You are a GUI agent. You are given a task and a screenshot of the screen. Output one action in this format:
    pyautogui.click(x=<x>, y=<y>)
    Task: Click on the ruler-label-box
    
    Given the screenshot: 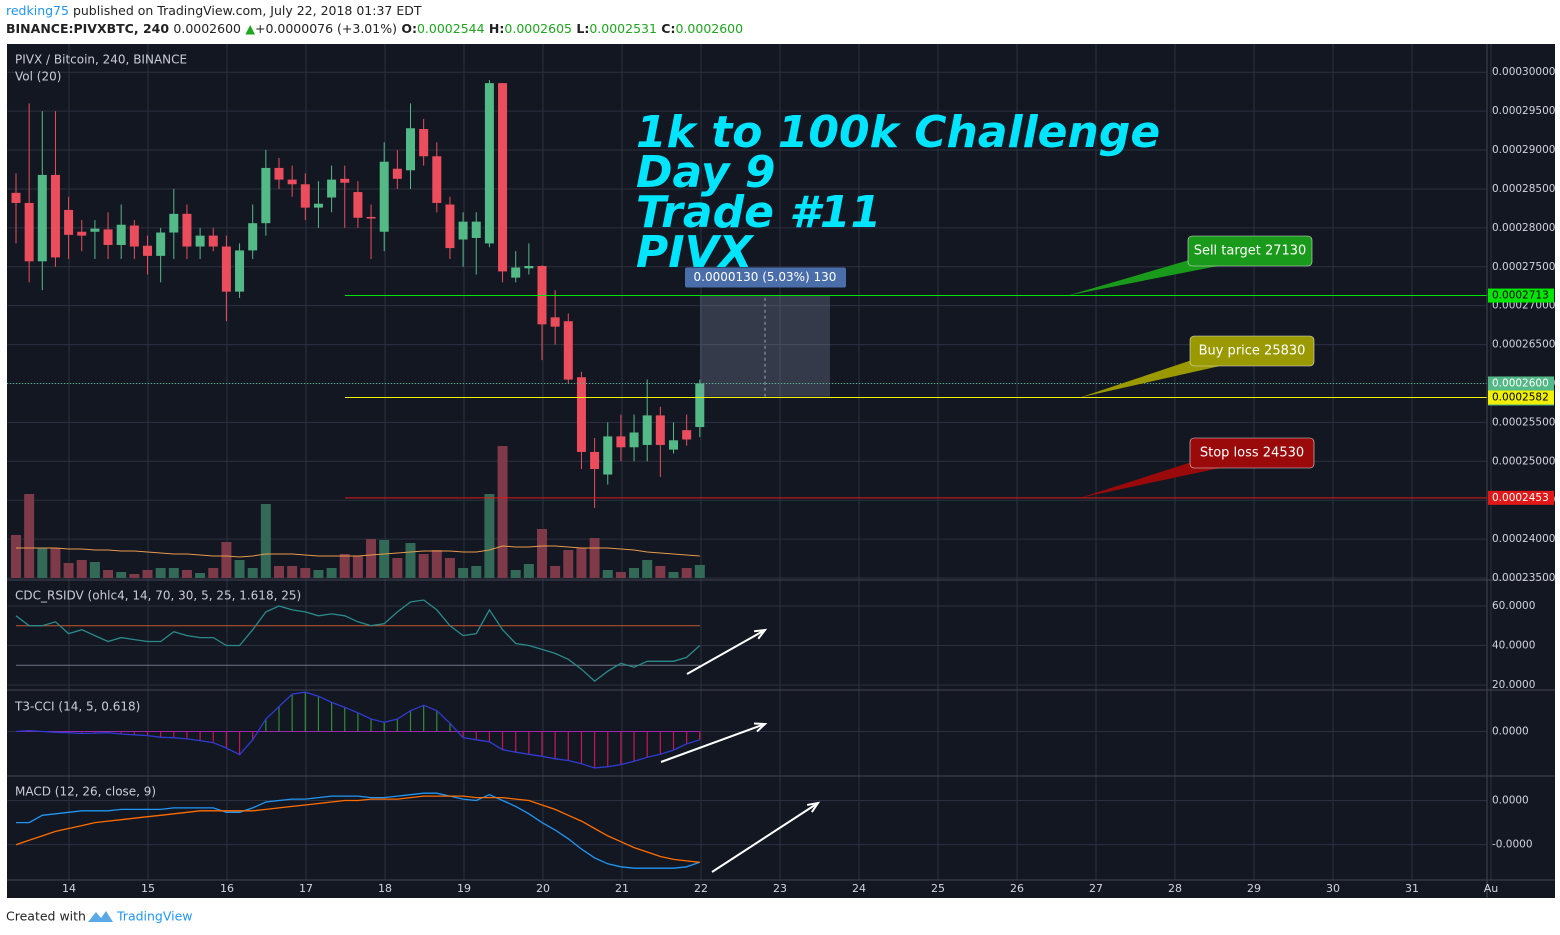 What is the action you would take?
    pyautogui.click(x=765, y=277)
    